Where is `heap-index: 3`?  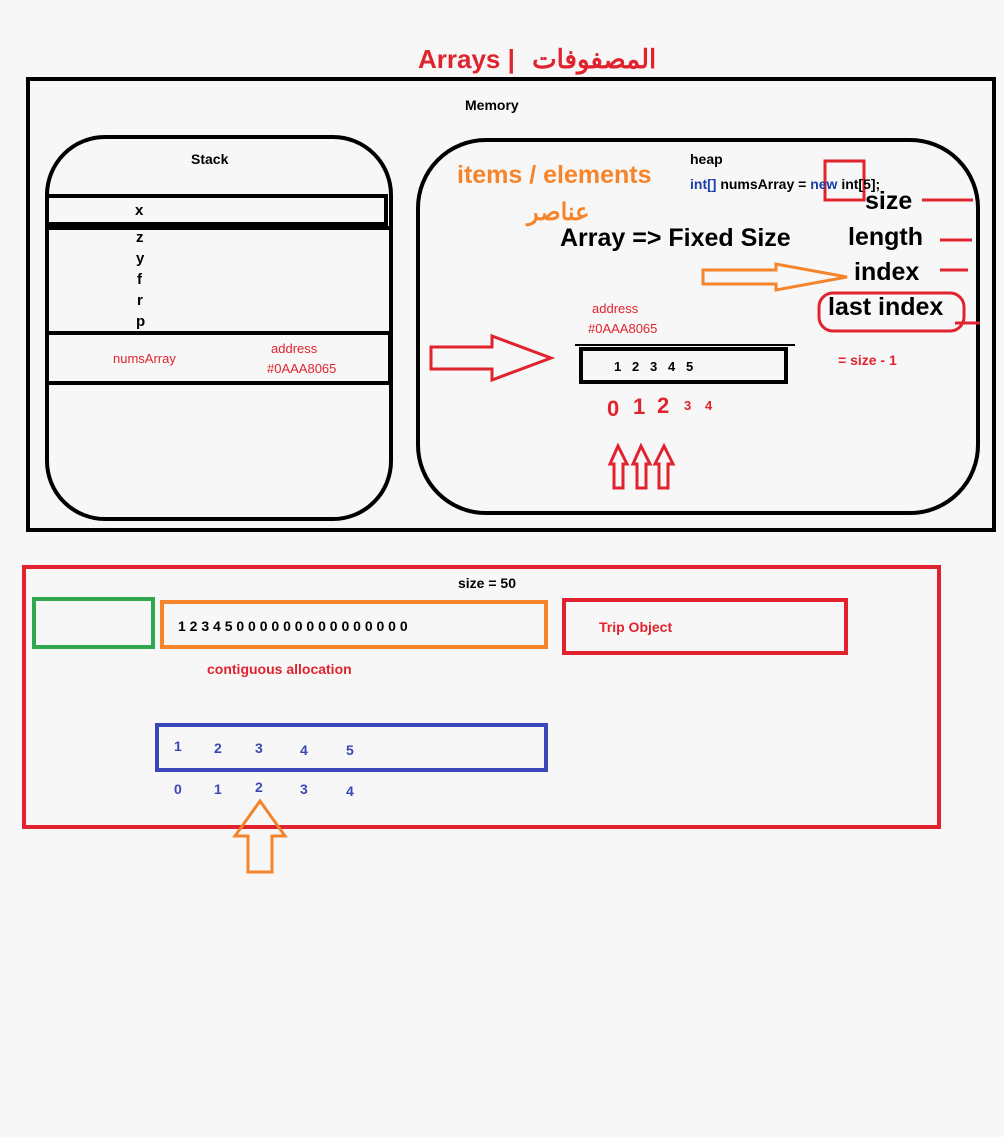 heap-index: 3 is located at coordinates (688, 405).